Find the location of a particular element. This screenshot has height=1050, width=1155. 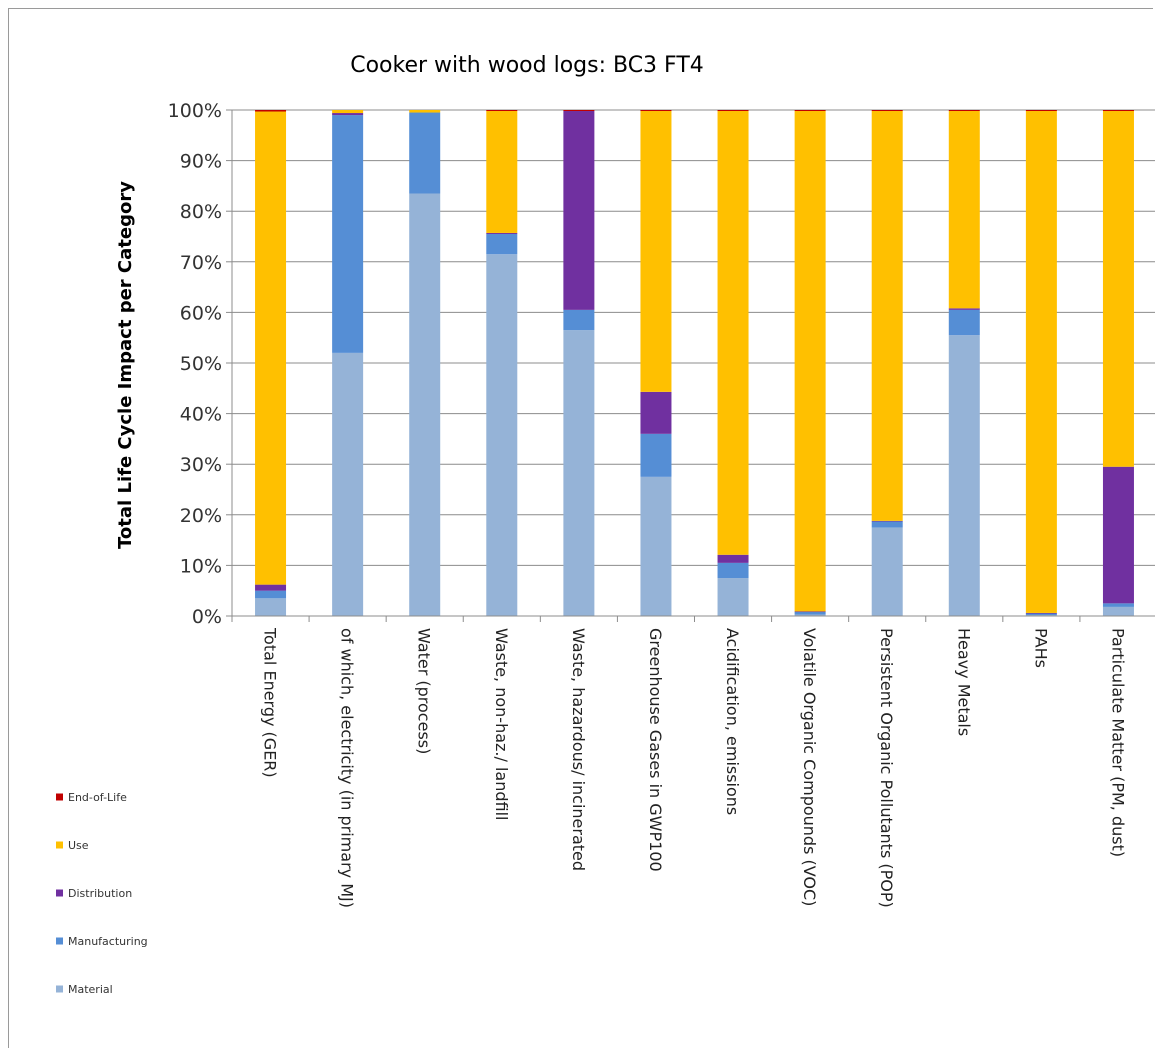

y-tick-label: 80% is located at coordinates (201, 212).